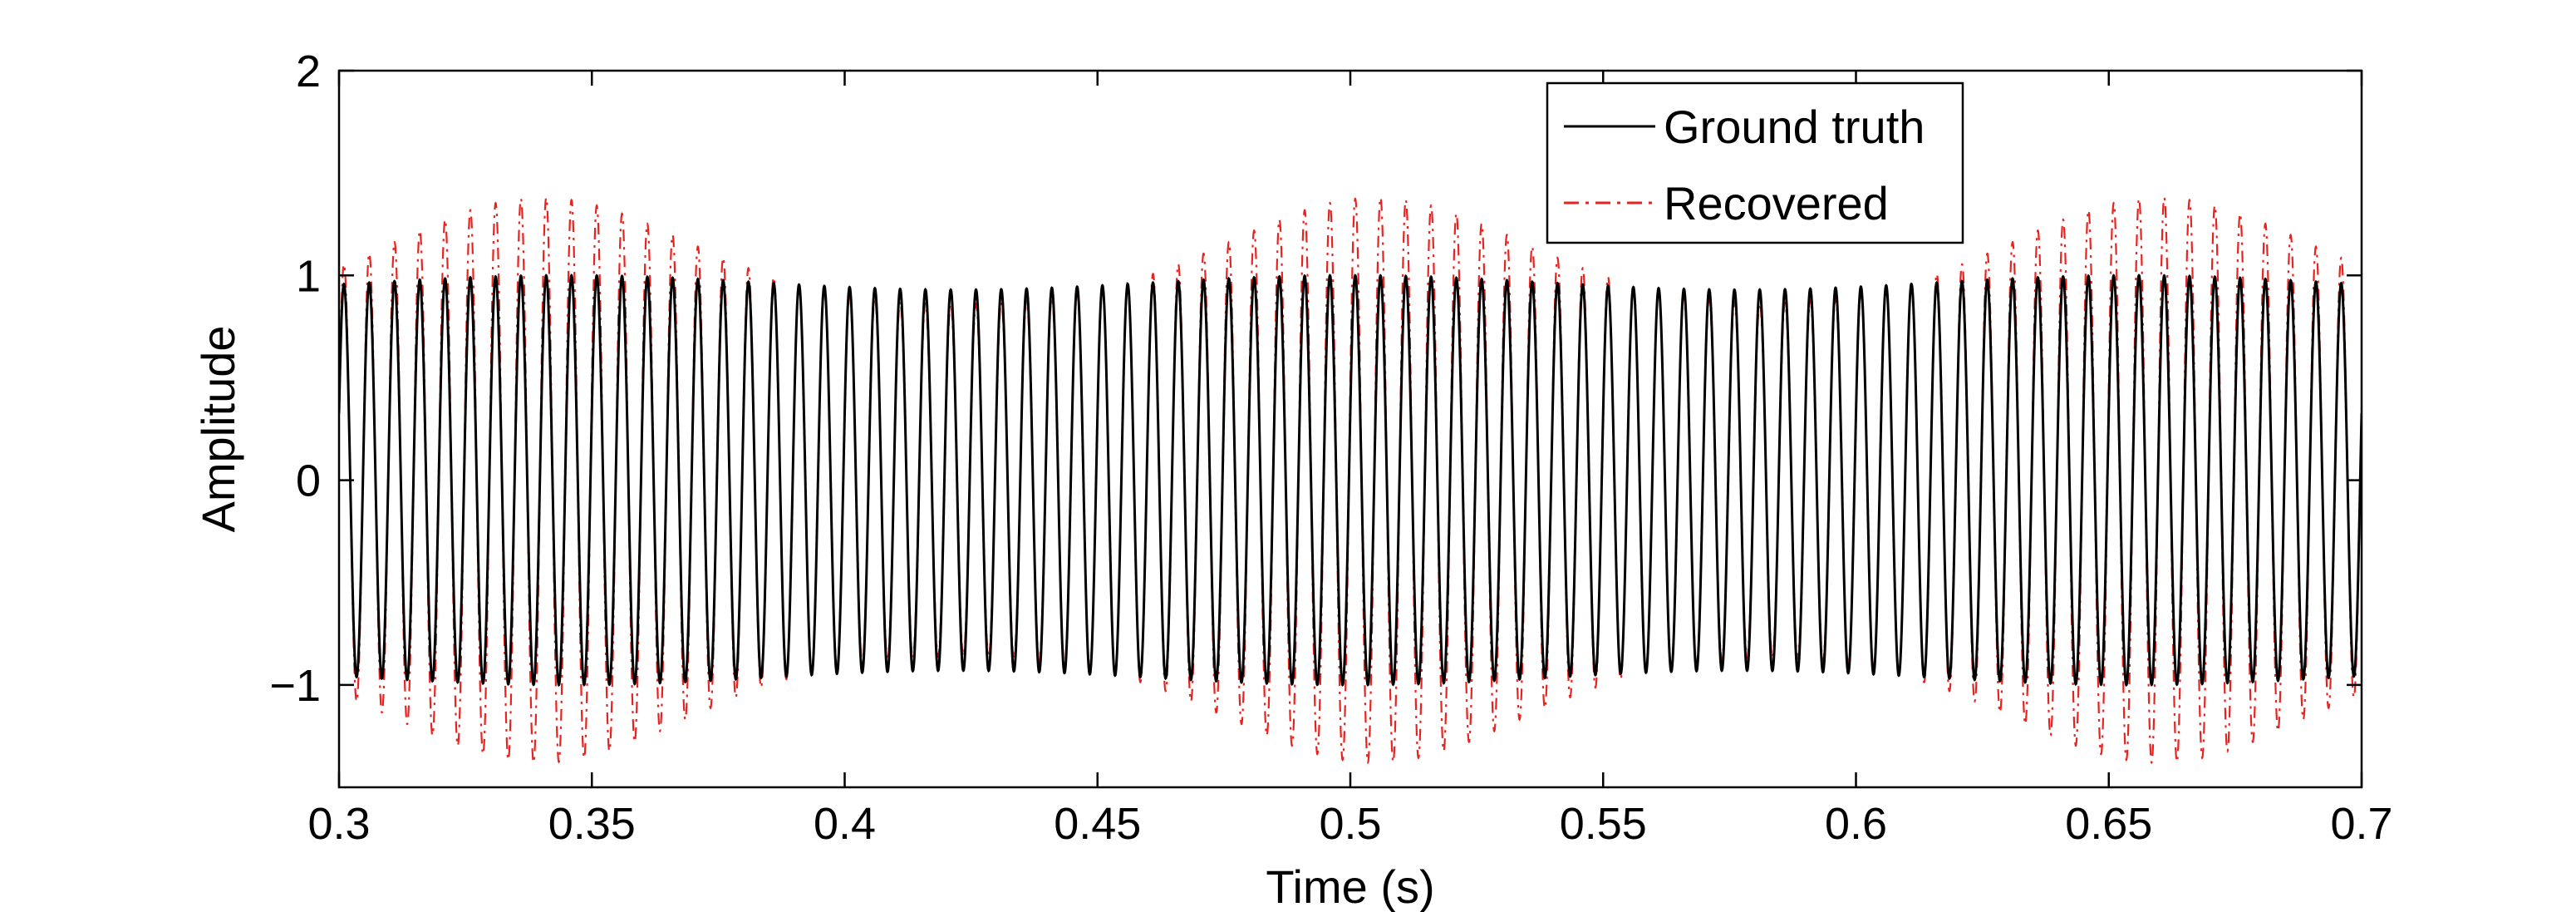  Describe the element at coordinates (2109, 824) in the screenshot. I see `x-tick-label: 0.65` at that location.